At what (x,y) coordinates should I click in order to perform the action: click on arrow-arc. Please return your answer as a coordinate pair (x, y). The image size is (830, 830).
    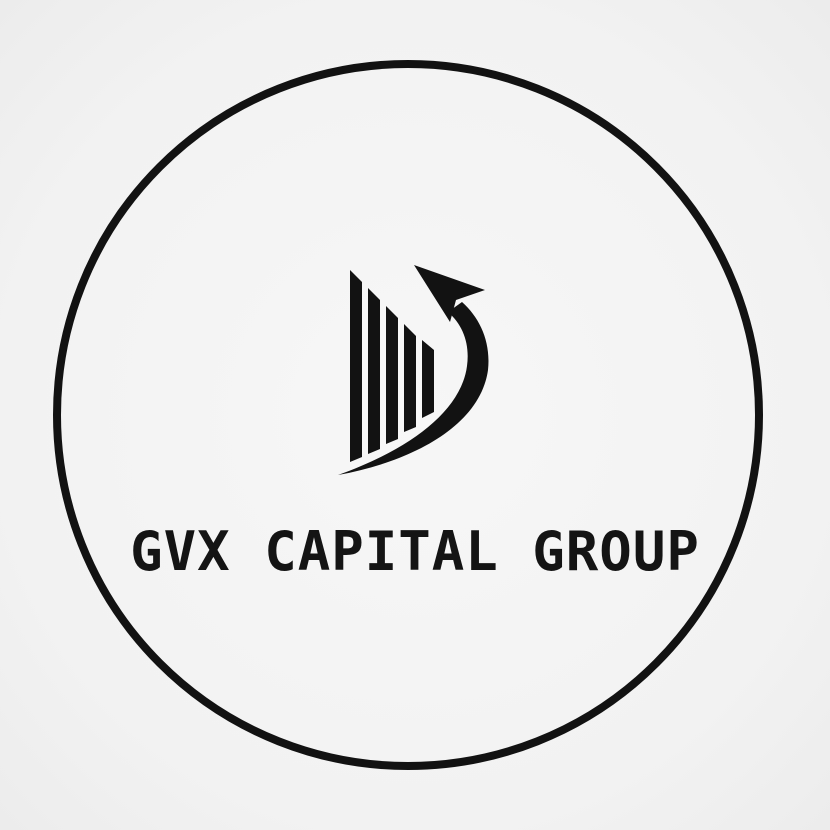
    Looking at the image, I should click on (413, 388).